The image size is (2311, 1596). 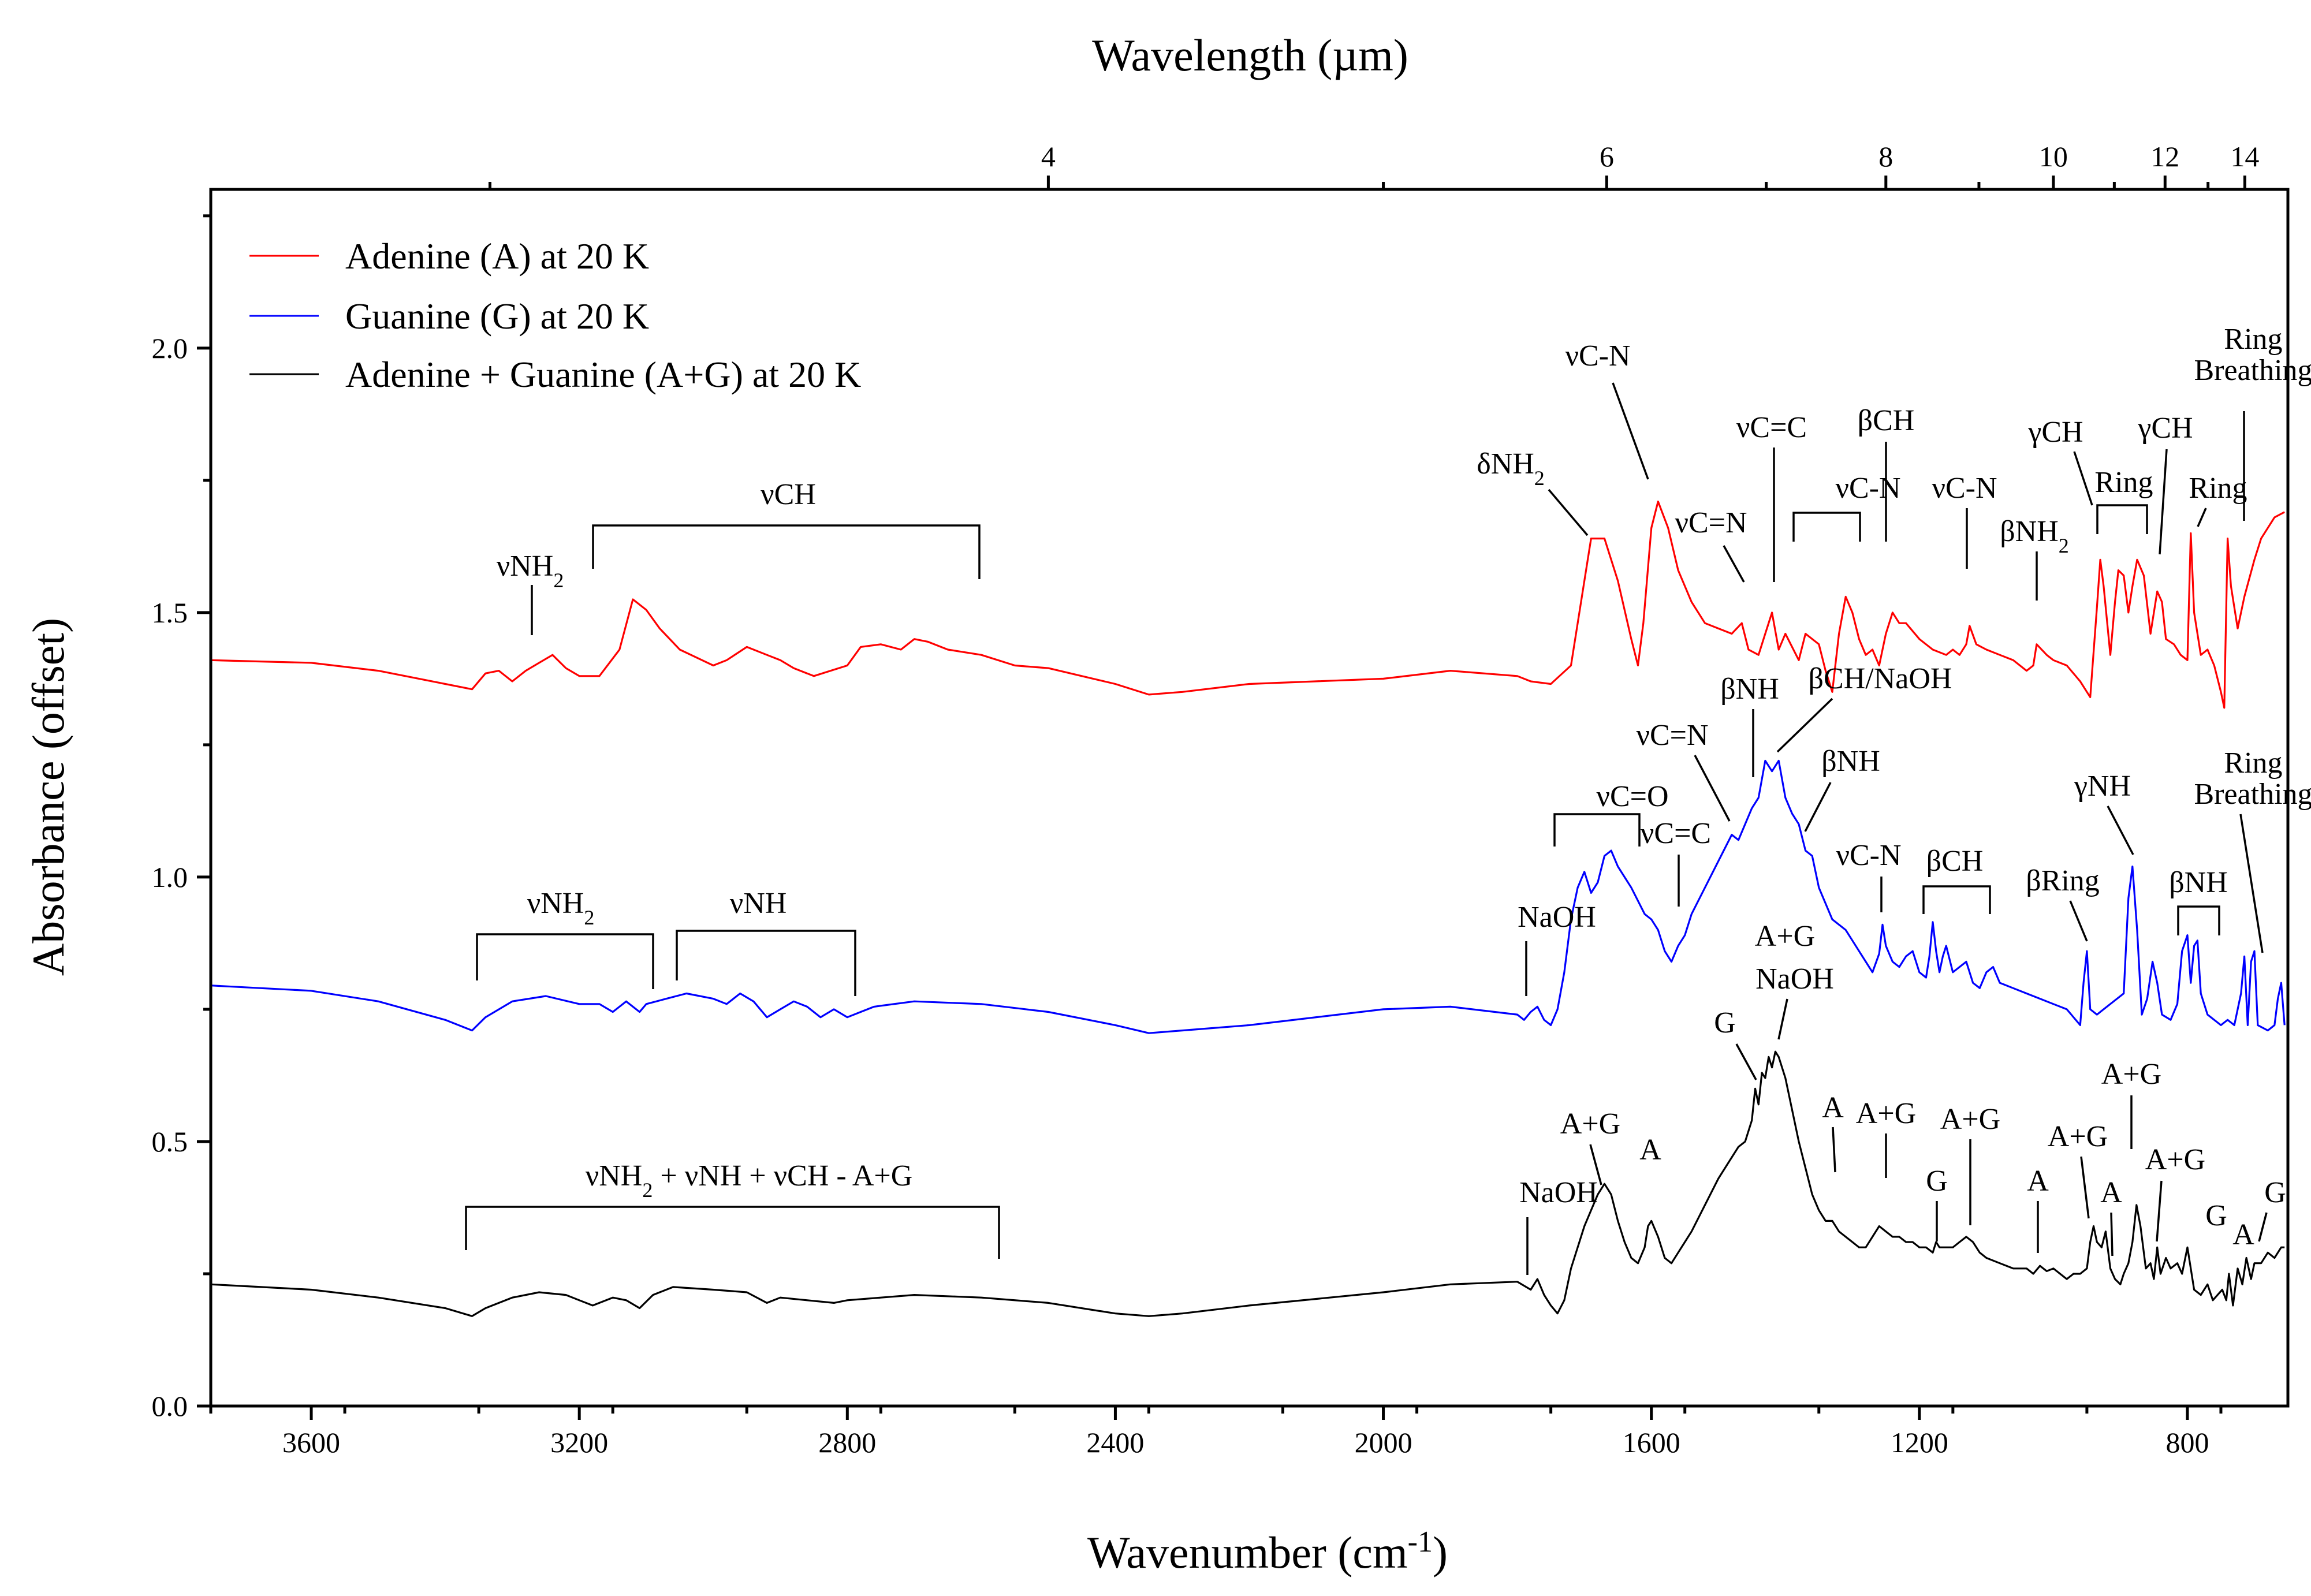 What do you see at coordinates (1569, 512) in the screenshot?
I see `leader-adenine-delta-nh2` at bounding box center [1569, 512].